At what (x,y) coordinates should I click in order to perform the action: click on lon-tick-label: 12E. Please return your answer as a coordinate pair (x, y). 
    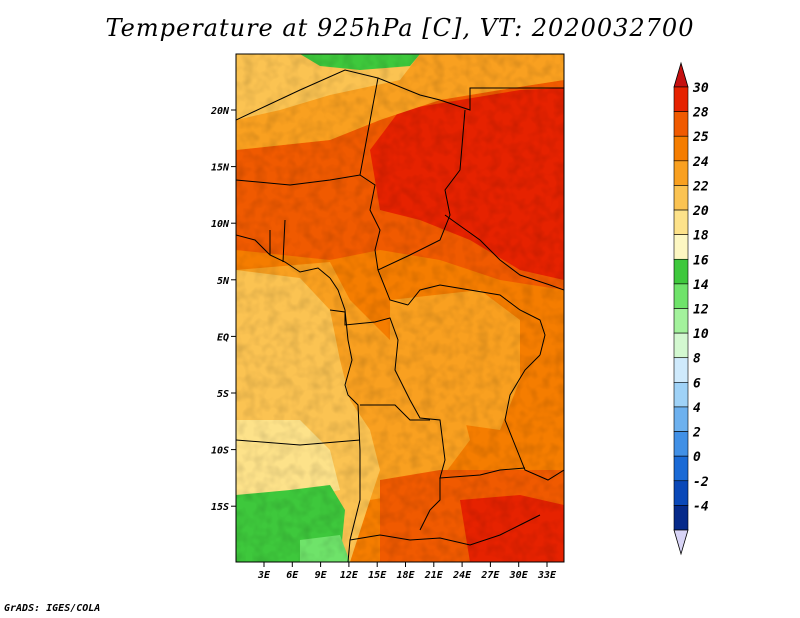
    Looking at the image, I should click on (349, 575).